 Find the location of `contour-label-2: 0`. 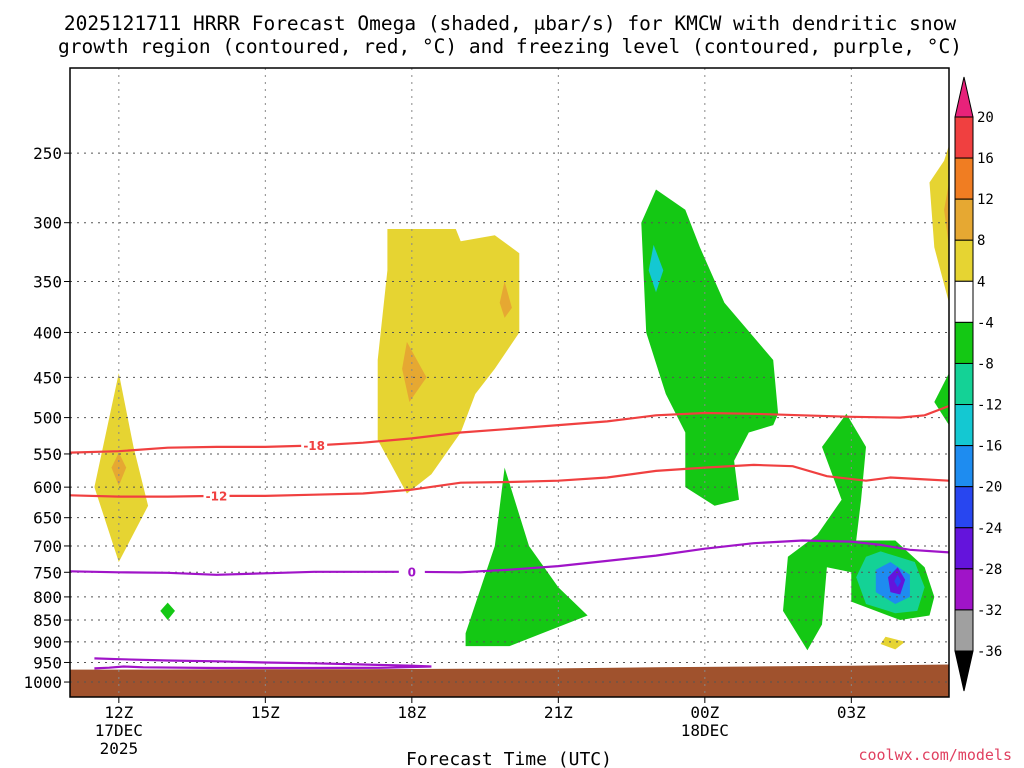

contour-label-2: 0 is located at coordinates (412, 572).